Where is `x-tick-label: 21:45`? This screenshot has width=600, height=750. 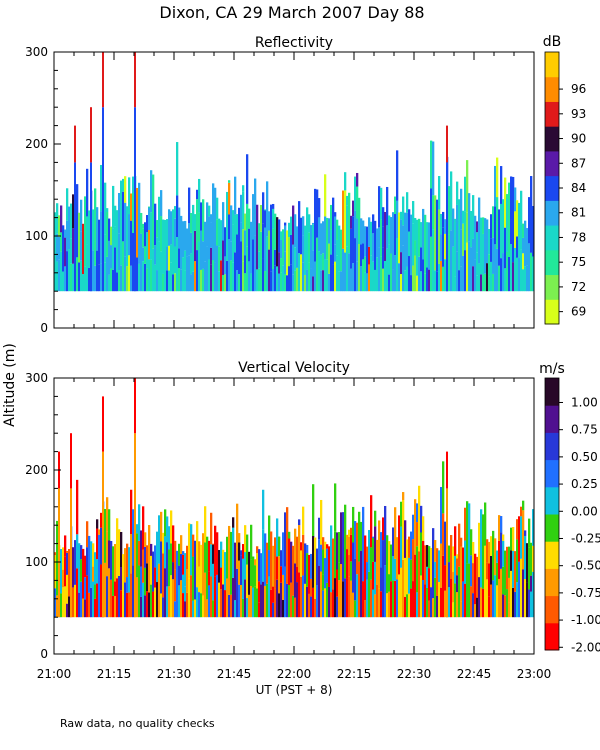
x-tick-label: 21:45 is located at coordinates (234, 674).